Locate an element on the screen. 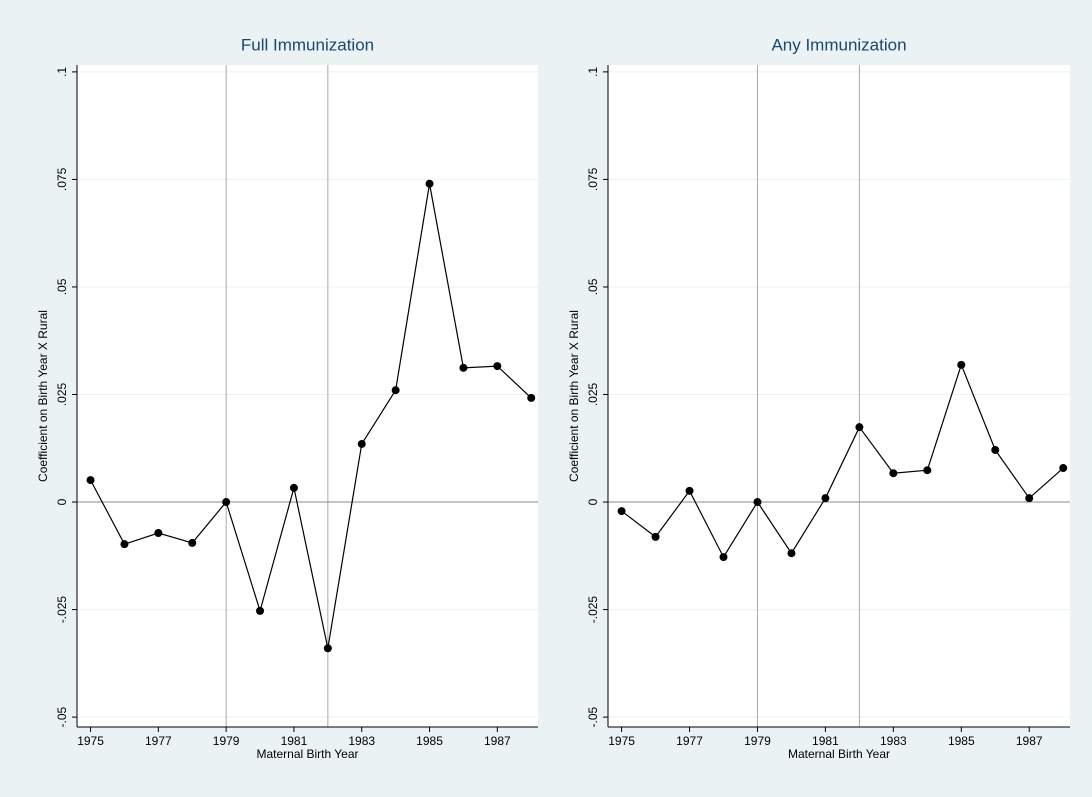  chart-title: Any Immunization is located at coordinates (838, 44).